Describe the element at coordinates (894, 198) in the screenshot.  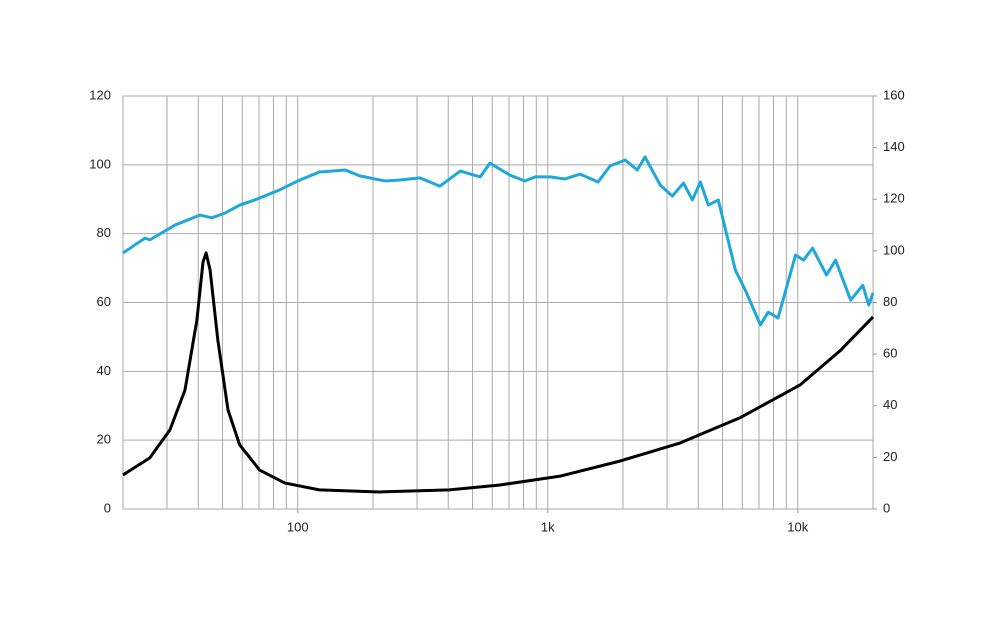
I see `y2-tick-label: 120` at that location.